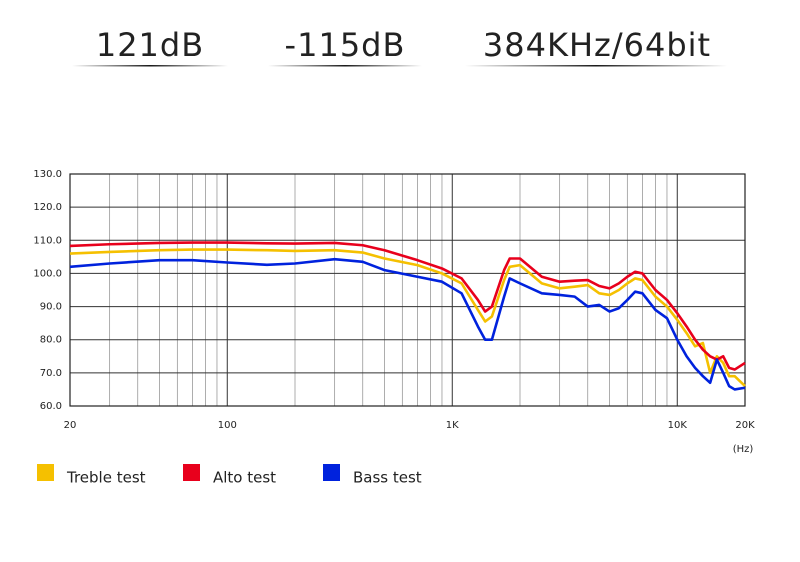 The image size is (800, 562). What do you see at coordinates (387, 478) in the screenshot?
I see `legend-label: Bass test` at bounding box center [387, 478].